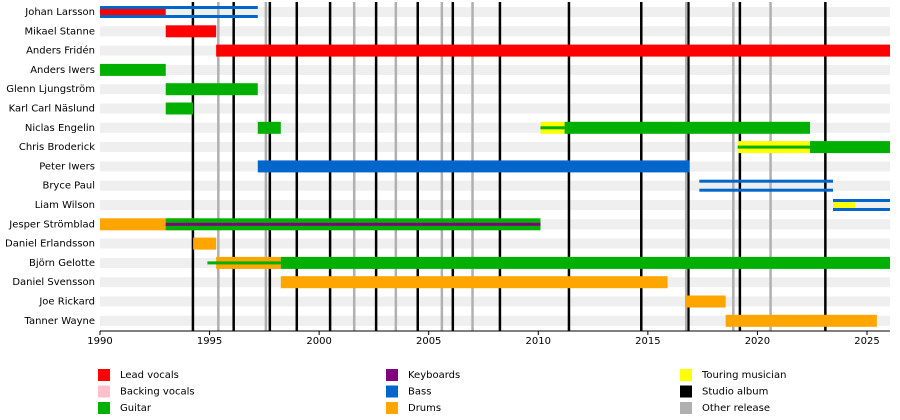 The height and width of the screenshot is (420, 900). I want to click on legend-label: Guitar, so click(136, 408).